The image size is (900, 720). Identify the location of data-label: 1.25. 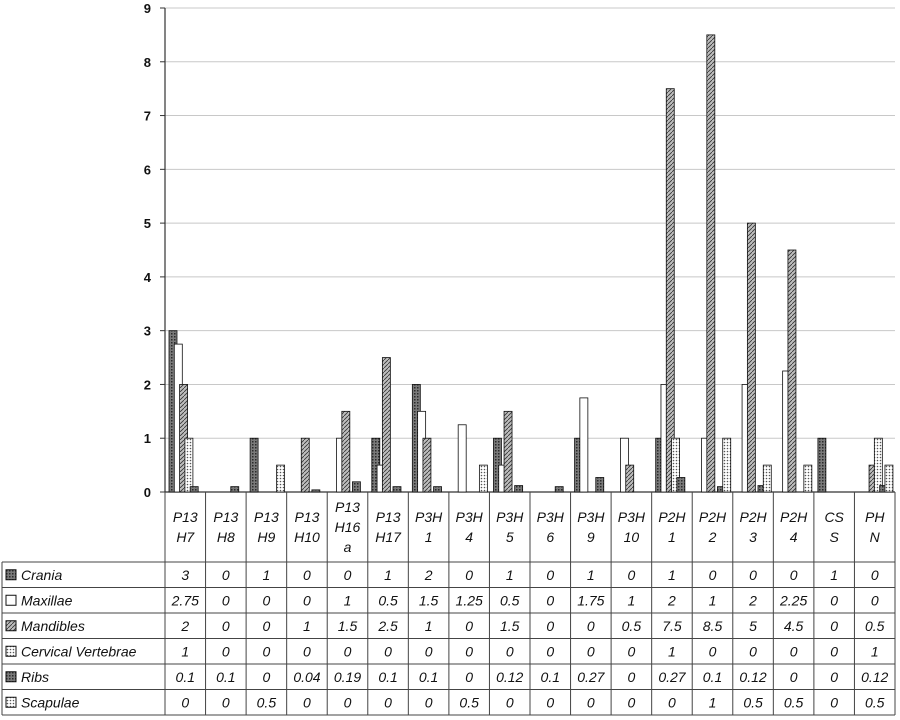
(469, 600).